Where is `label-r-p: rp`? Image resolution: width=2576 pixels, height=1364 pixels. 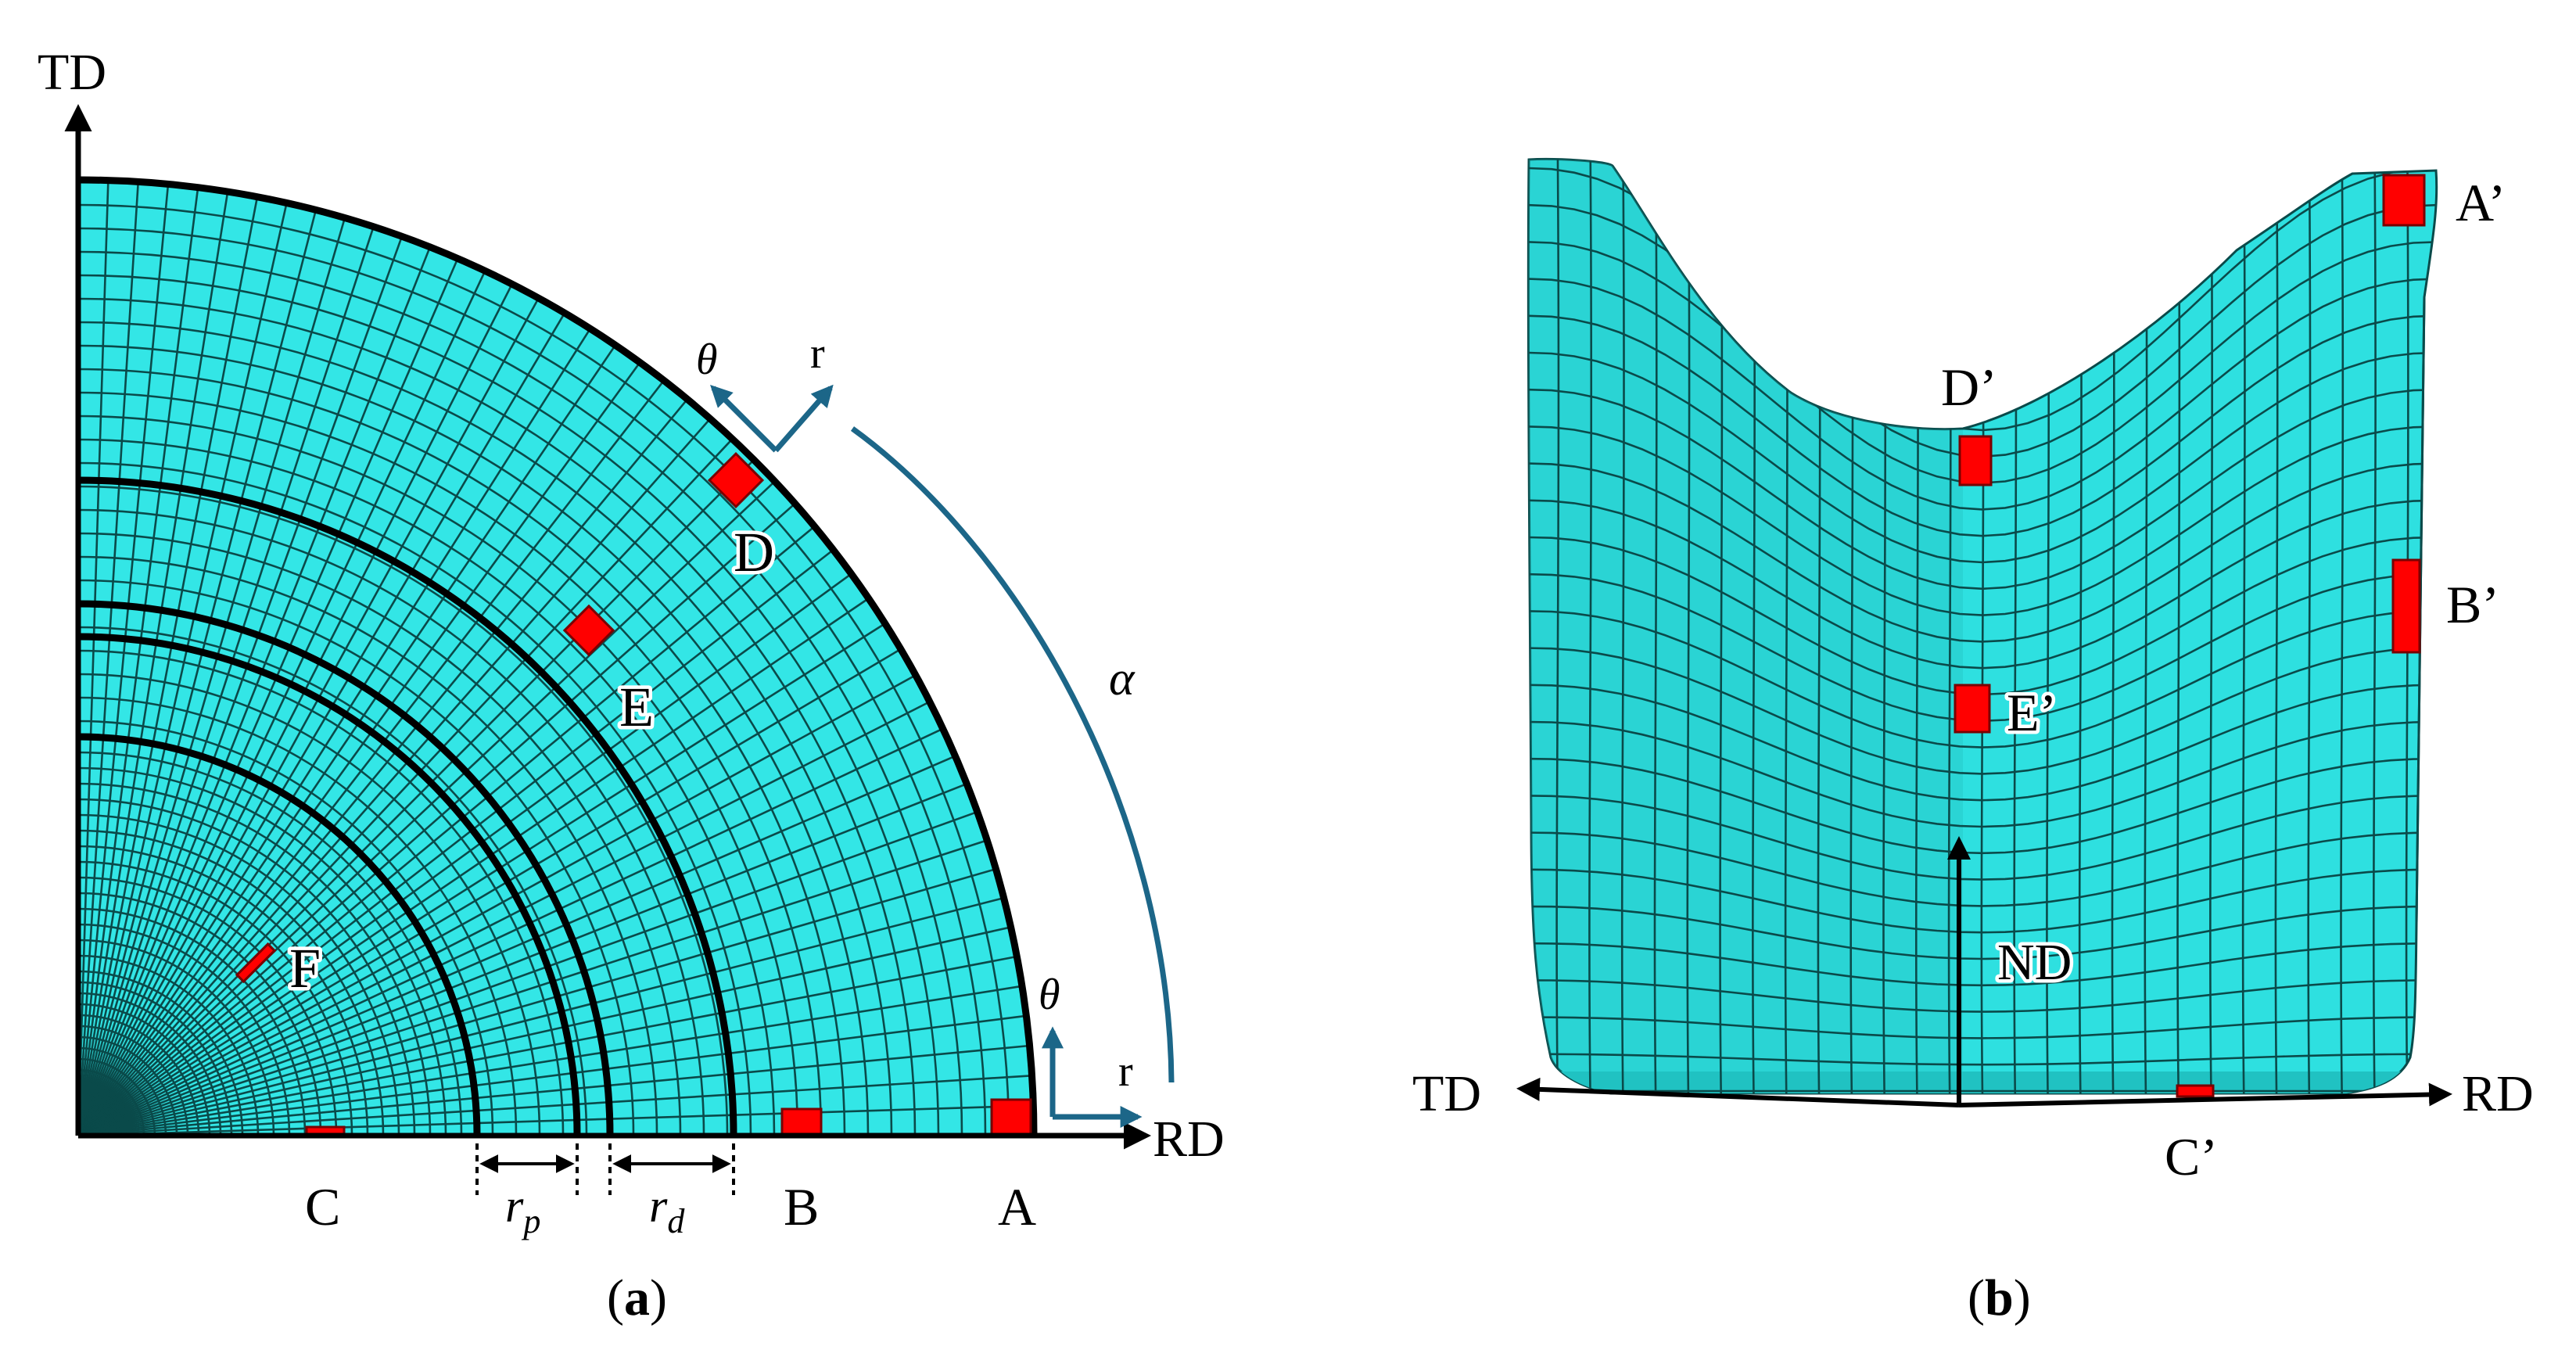 label-r-p: rp is located at coordinates (522, 1210).